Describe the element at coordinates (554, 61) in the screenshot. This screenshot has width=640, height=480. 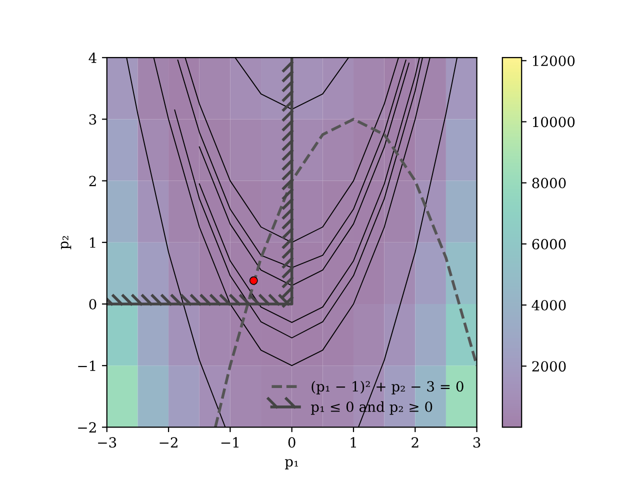
I see `color-bar-label: 12000` at that location.